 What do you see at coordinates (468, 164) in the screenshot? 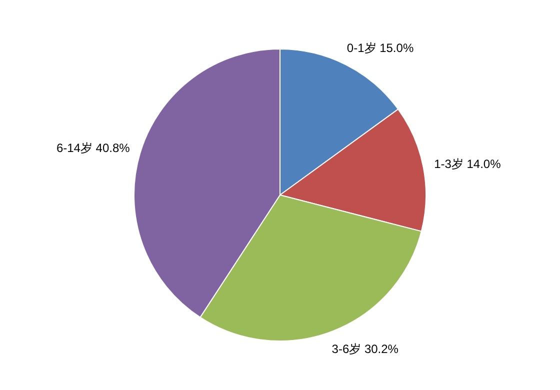
I see `slice-label: 1-3岁 14.0%` at bounding box center [468, 164].